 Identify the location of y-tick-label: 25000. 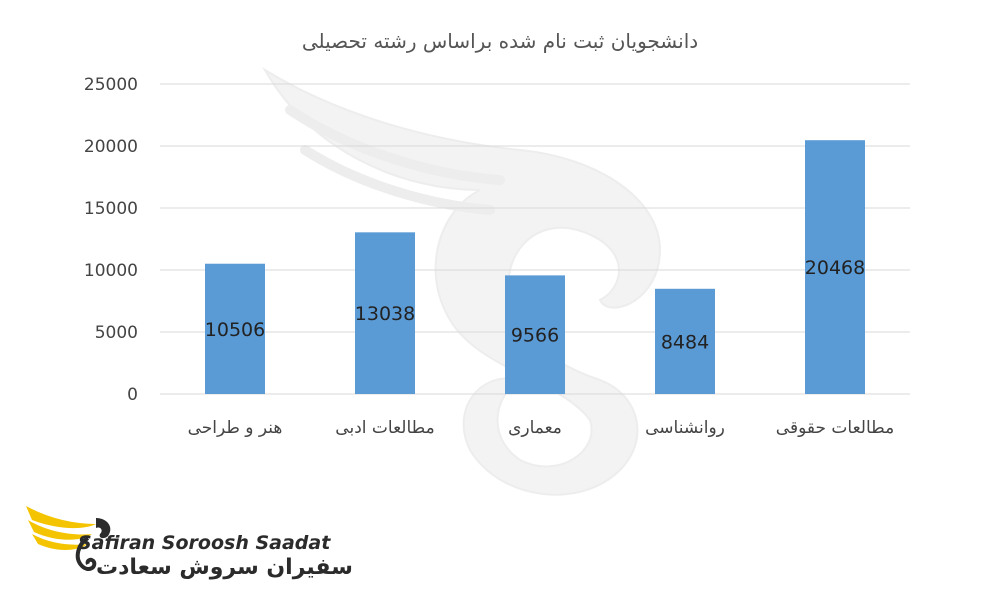
(111, 85).